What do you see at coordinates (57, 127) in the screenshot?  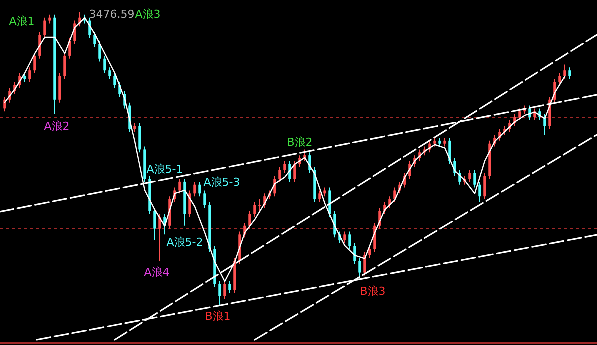 I see `annotation: A浪2` at bounding box center [57, 127].